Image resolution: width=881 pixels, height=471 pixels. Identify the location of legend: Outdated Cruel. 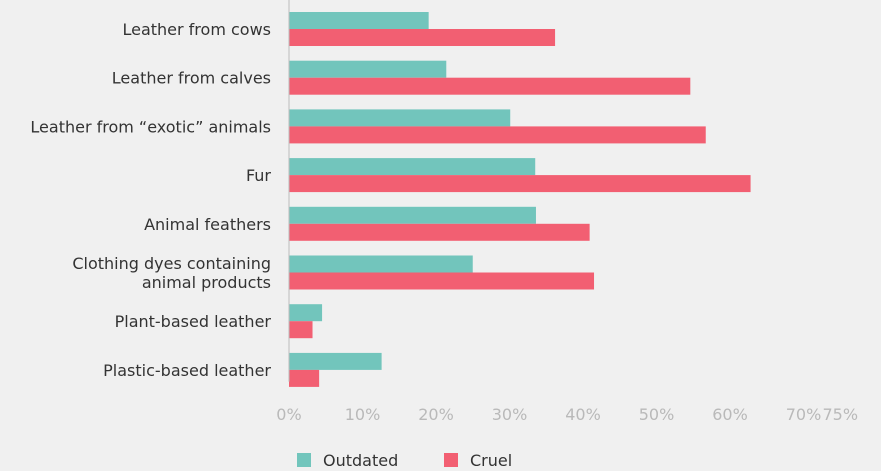
(404, 460).